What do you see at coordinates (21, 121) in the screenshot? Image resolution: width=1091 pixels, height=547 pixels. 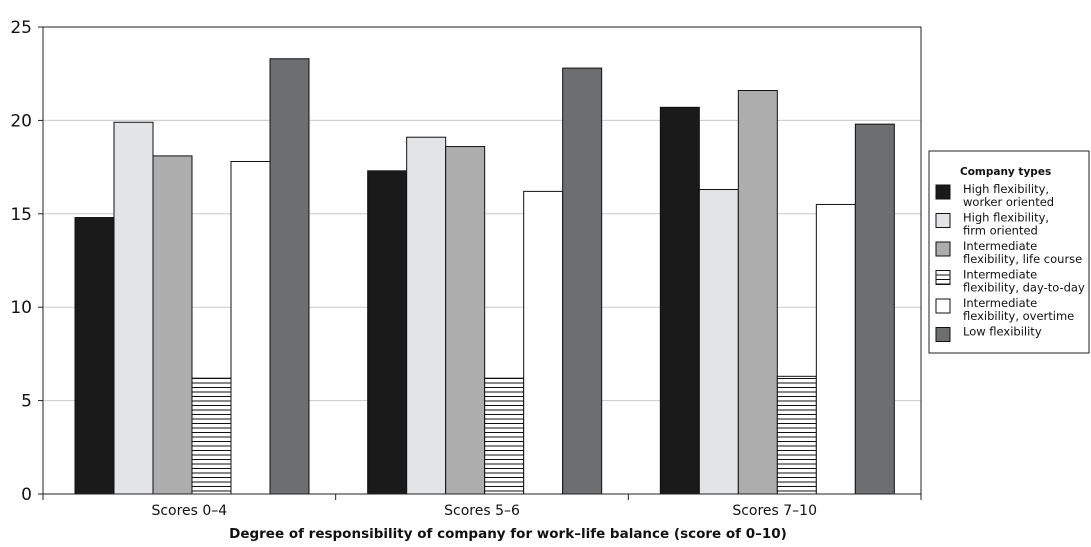 I see `y-tick-label: 20` at bounding box center [21, 121].